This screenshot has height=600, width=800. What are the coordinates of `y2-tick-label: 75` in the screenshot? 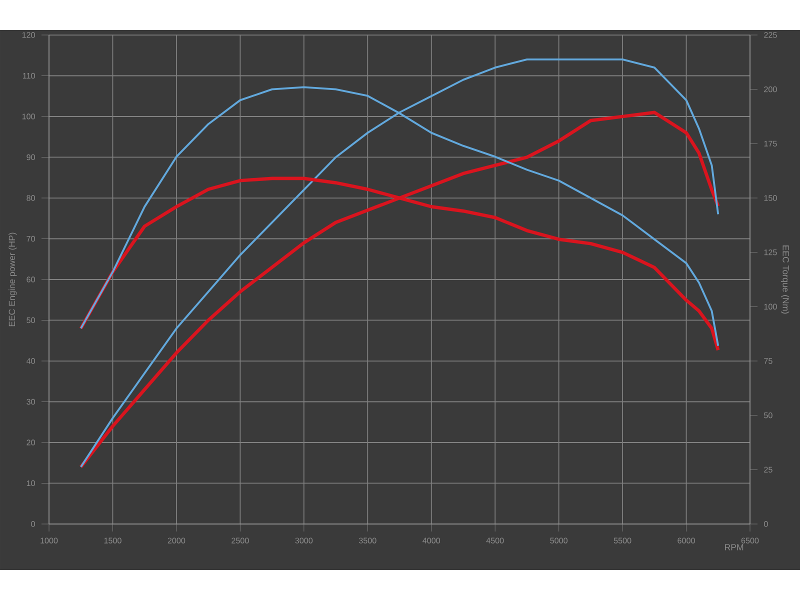 It's located at (768, 361).